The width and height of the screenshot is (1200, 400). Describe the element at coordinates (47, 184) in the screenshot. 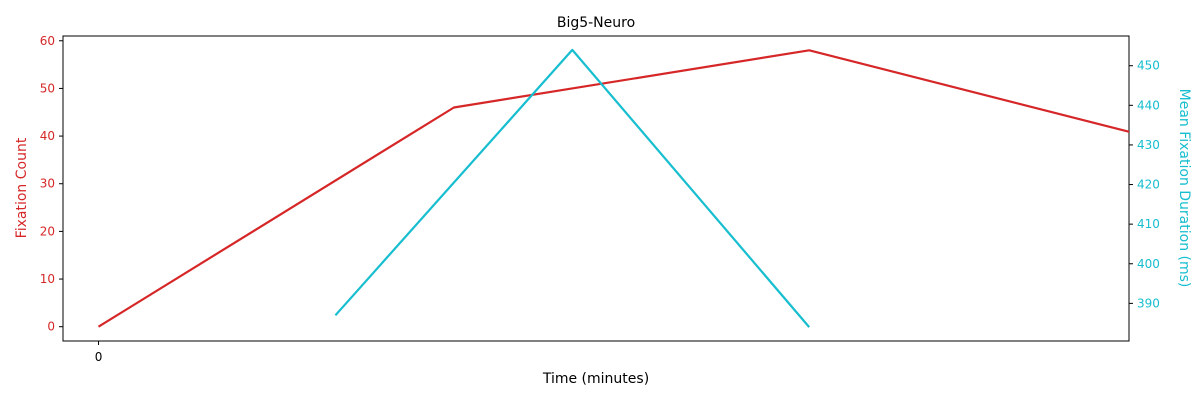

I see `left-tick-label: 30` at that location.